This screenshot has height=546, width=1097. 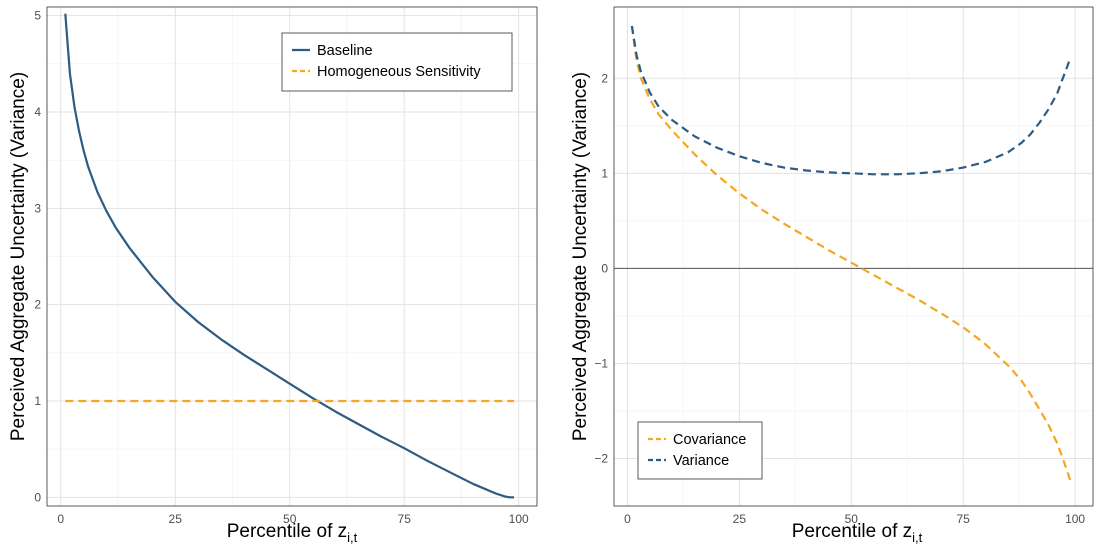 What do you see at coordinates (601, 363) in the screenshot?
I see `y-tick-label: −1` at bounding box center [601, 363].